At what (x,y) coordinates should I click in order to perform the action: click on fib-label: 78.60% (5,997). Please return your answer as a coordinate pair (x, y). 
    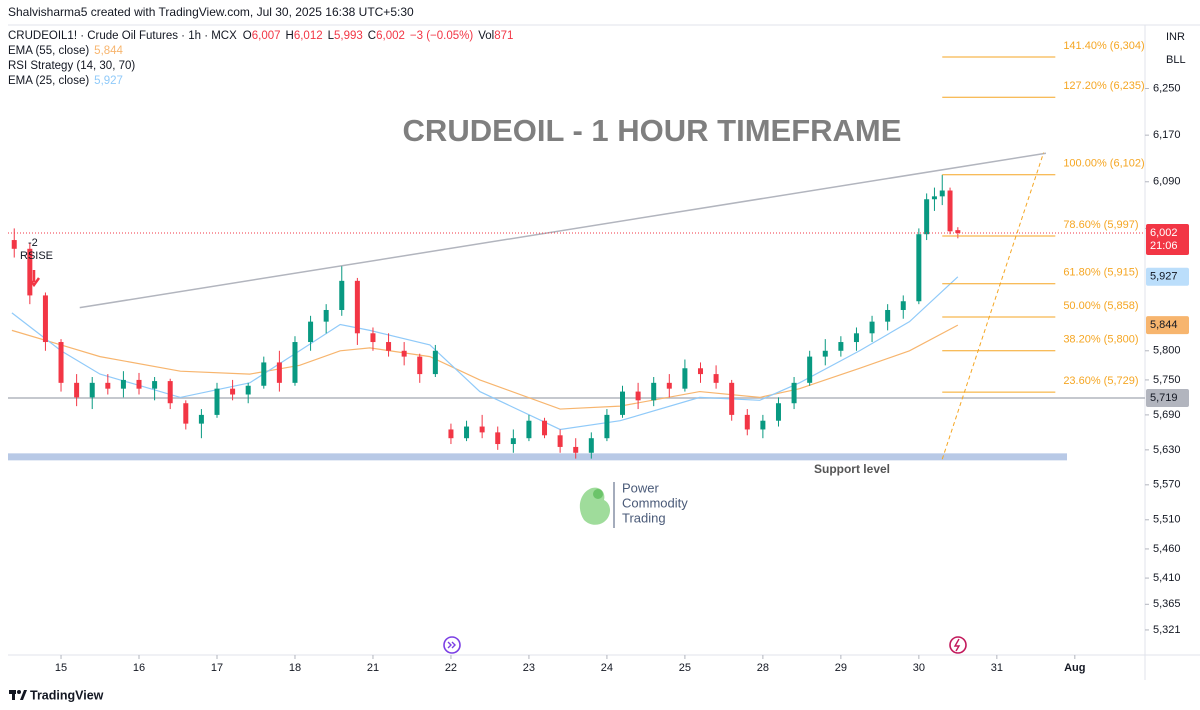
    Looking at the image, I should click on (1100, 225).